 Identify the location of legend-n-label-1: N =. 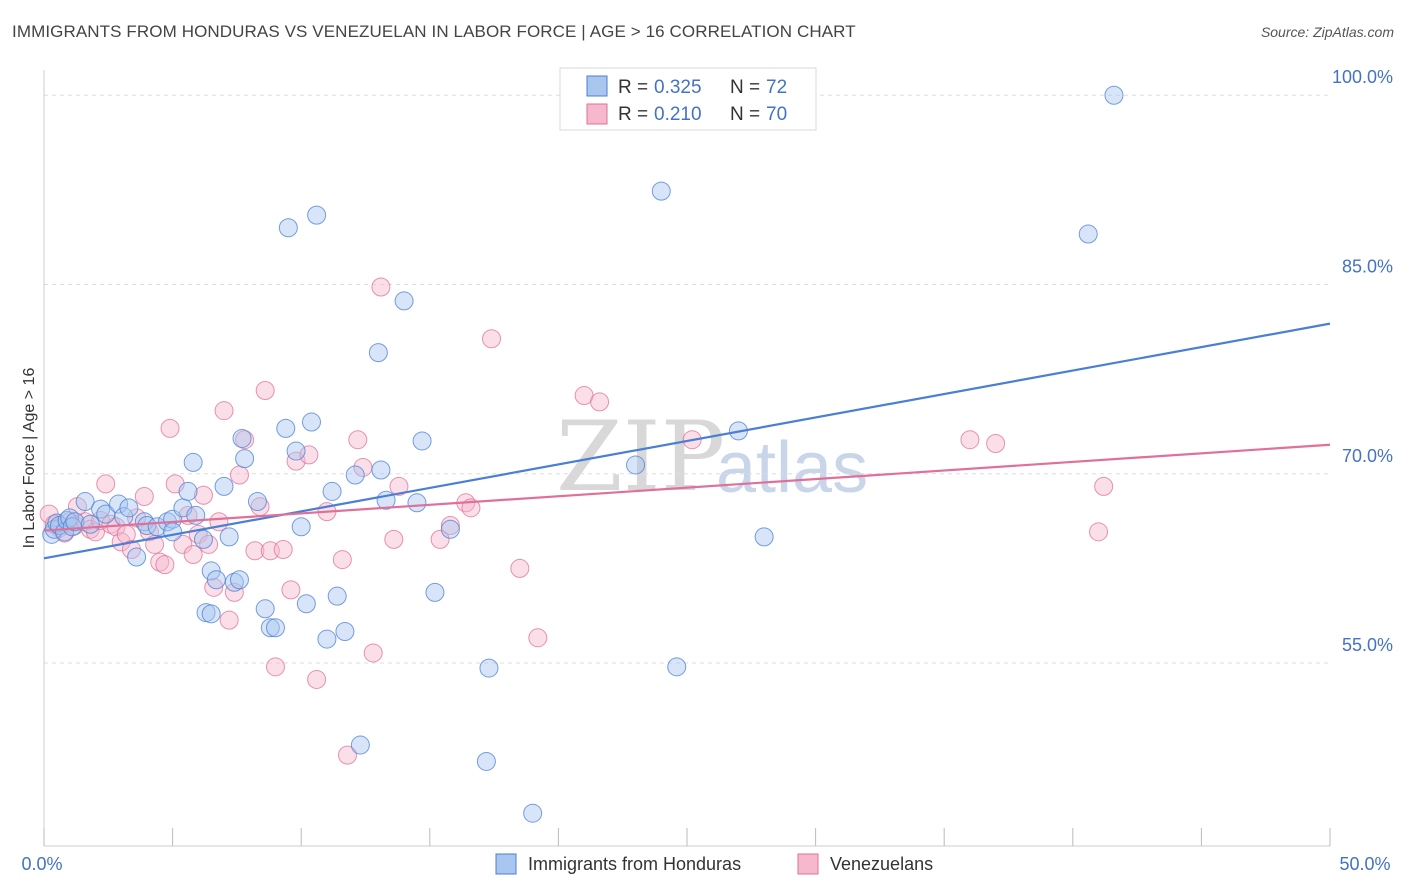
(745, 87).